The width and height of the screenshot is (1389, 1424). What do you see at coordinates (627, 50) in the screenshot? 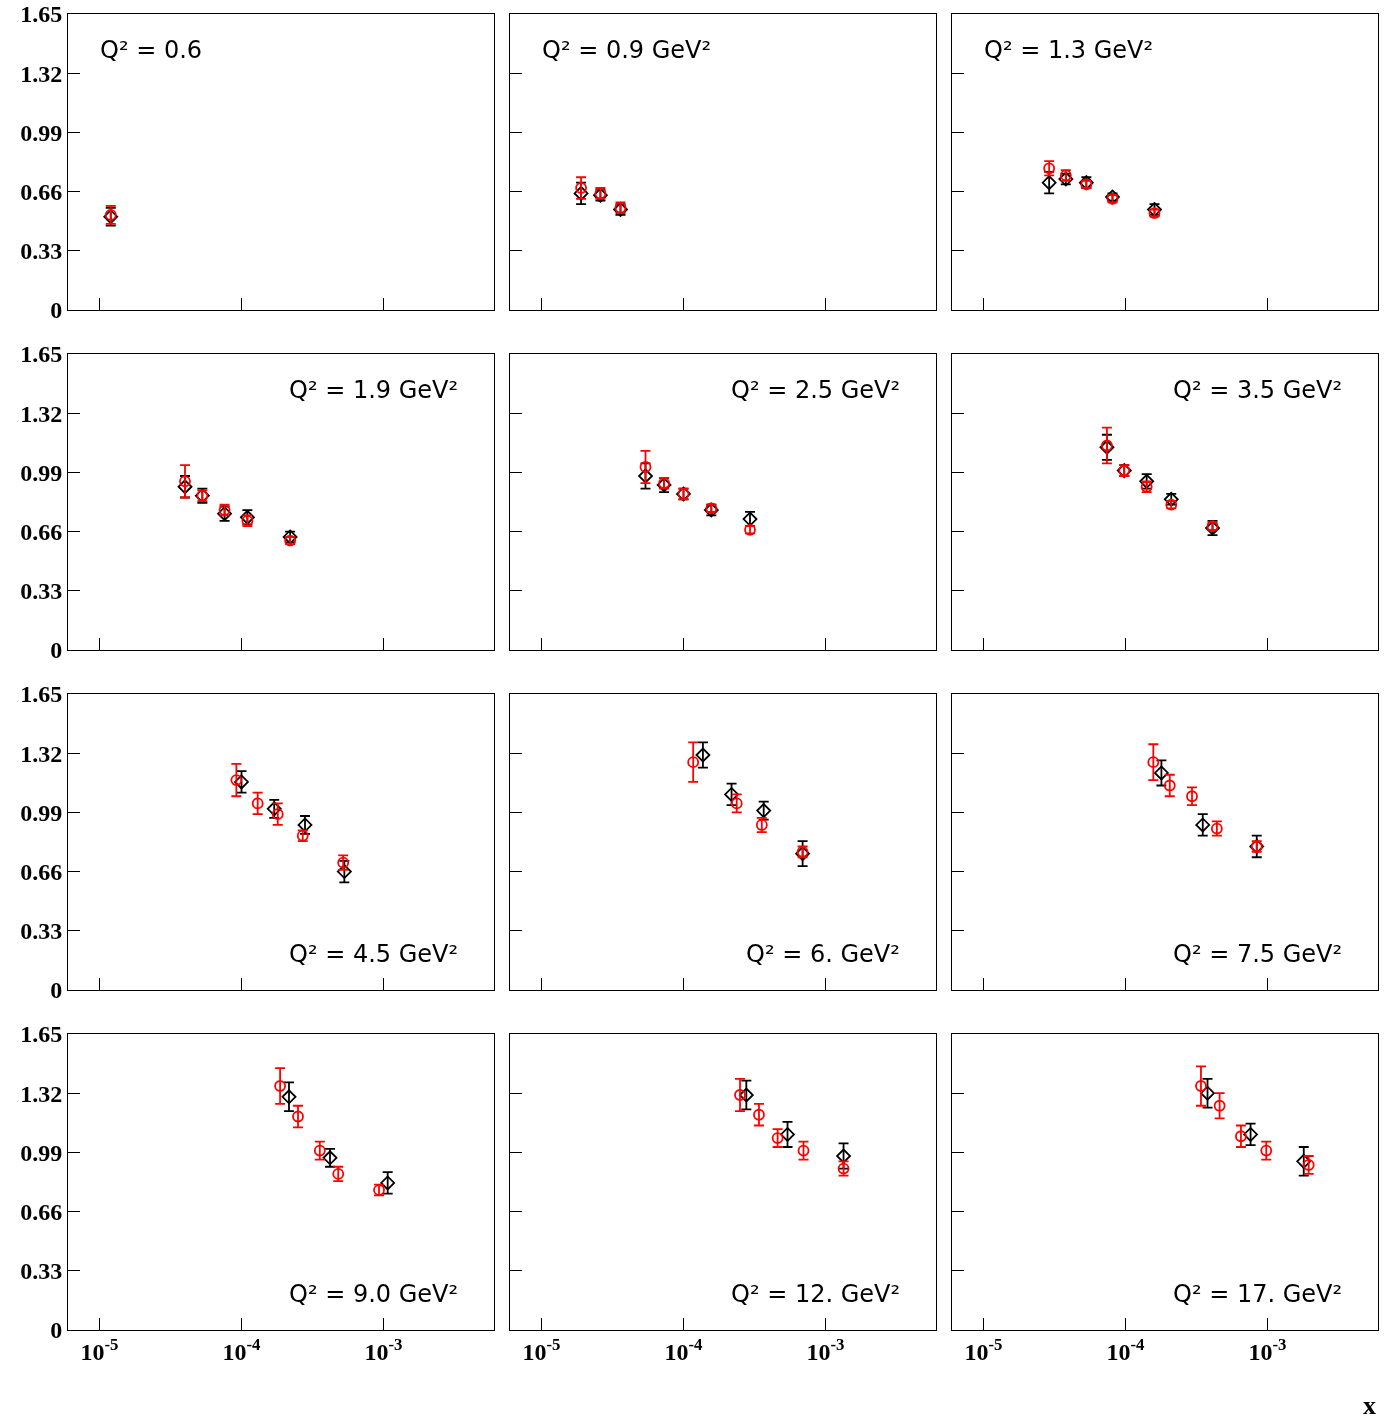
I see `annotation: Q² = 0.9 GeV²` at bounding box center [627, 50].